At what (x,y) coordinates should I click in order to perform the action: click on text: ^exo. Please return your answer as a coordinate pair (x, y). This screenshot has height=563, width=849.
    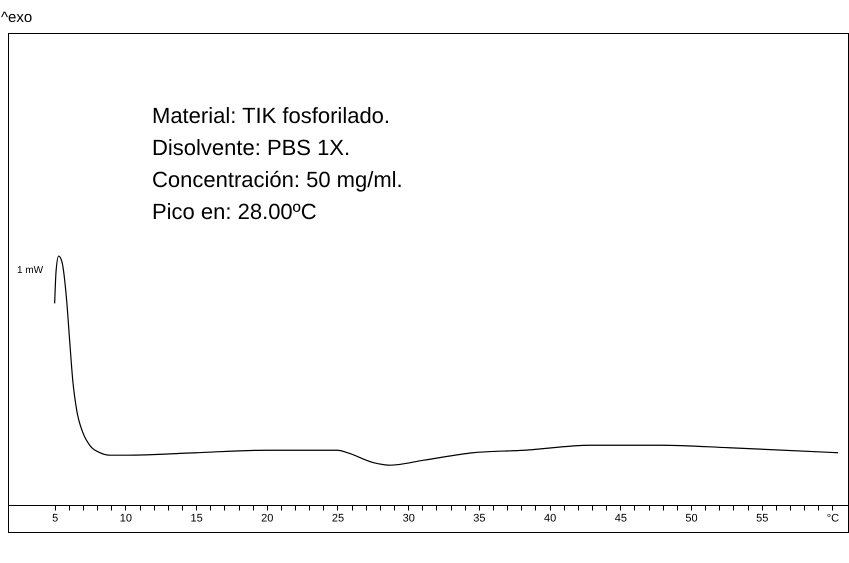
    Looking at the image, I should click on (16, 17).